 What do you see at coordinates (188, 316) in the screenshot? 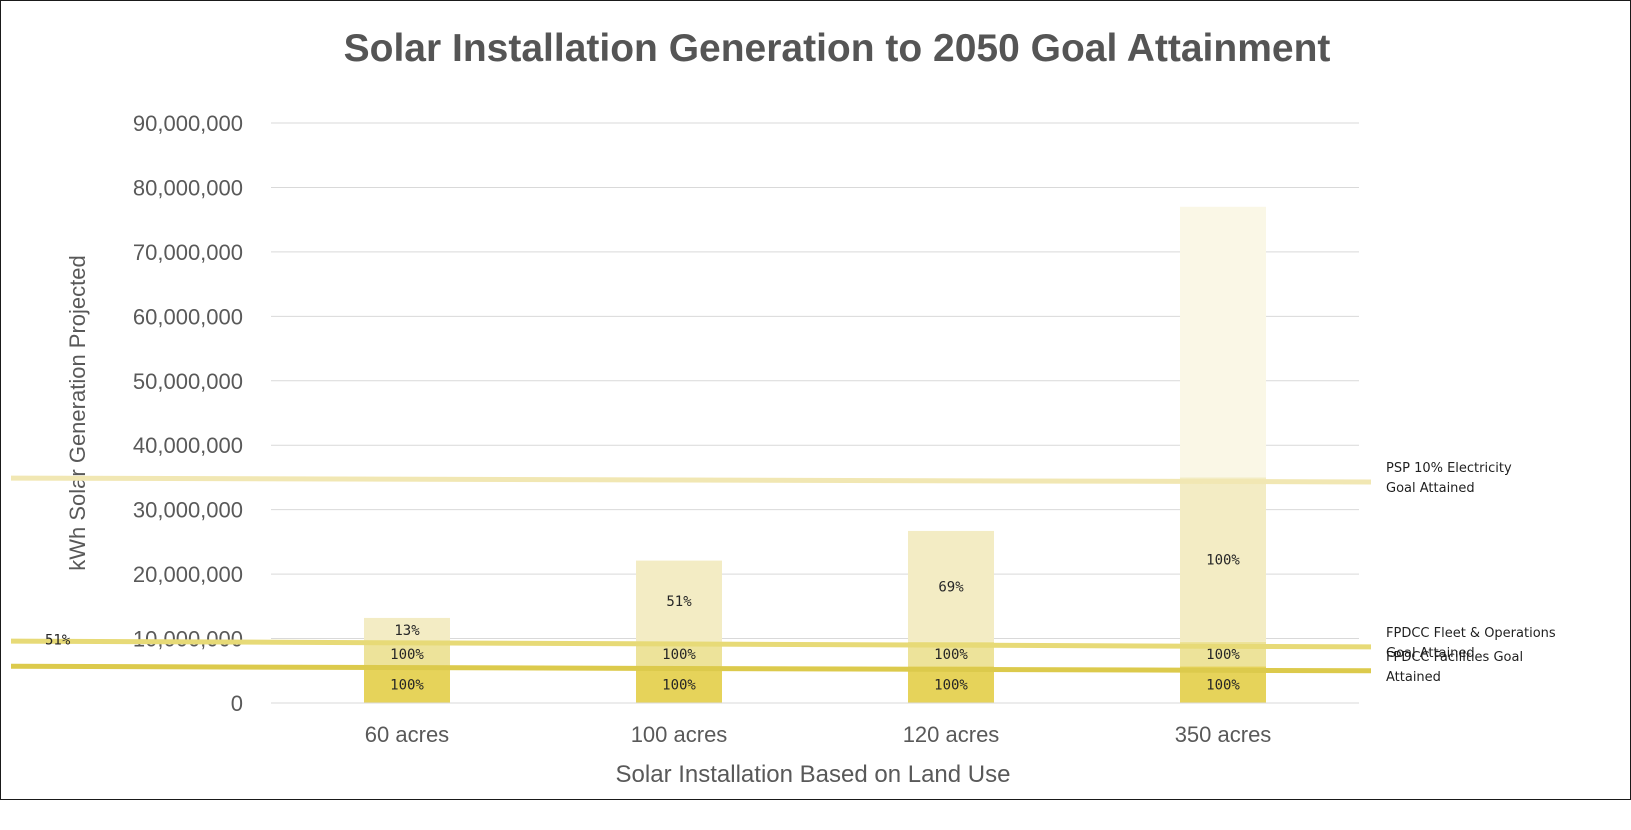
I see `y-tick-label: 60,000,000` at bounding box center [188, 316].